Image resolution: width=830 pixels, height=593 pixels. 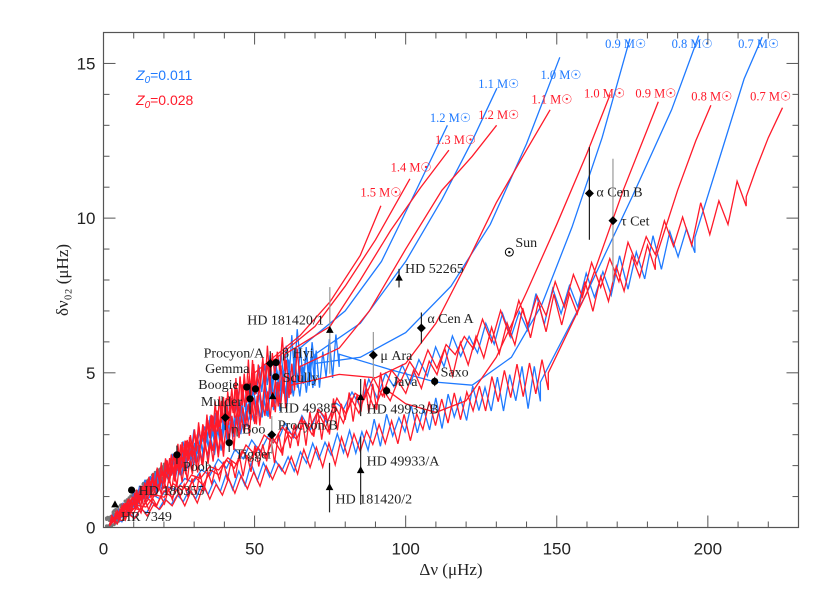 What do you see at coordinates (90, 528) in the screenshot?
I see `y-tick-label: 0` at bounding box center [90, 528].